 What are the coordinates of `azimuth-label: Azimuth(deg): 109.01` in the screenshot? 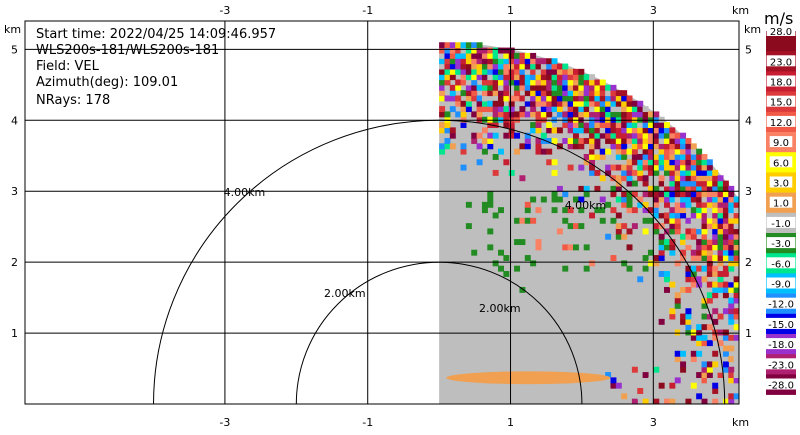 It's located at (107, 82).